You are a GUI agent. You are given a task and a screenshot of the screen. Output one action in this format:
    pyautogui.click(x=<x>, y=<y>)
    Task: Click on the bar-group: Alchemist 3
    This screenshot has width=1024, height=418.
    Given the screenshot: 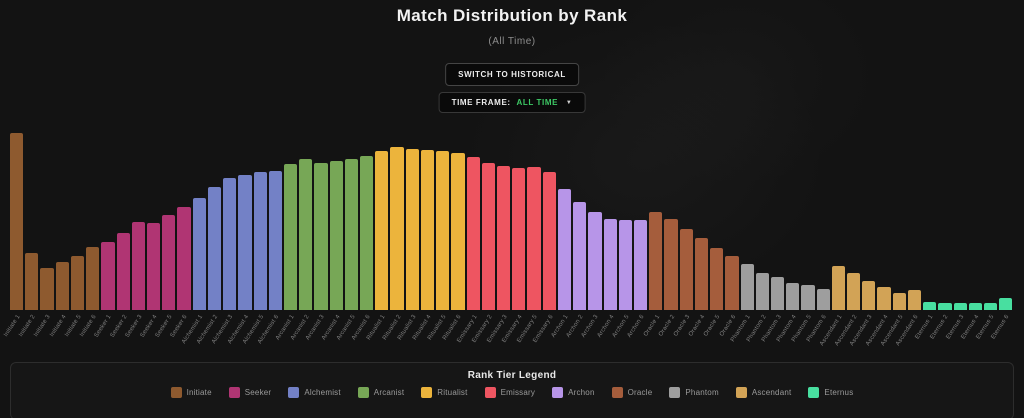 What is the action you would take?
    pyautogui.click(x=224, y=235)
    